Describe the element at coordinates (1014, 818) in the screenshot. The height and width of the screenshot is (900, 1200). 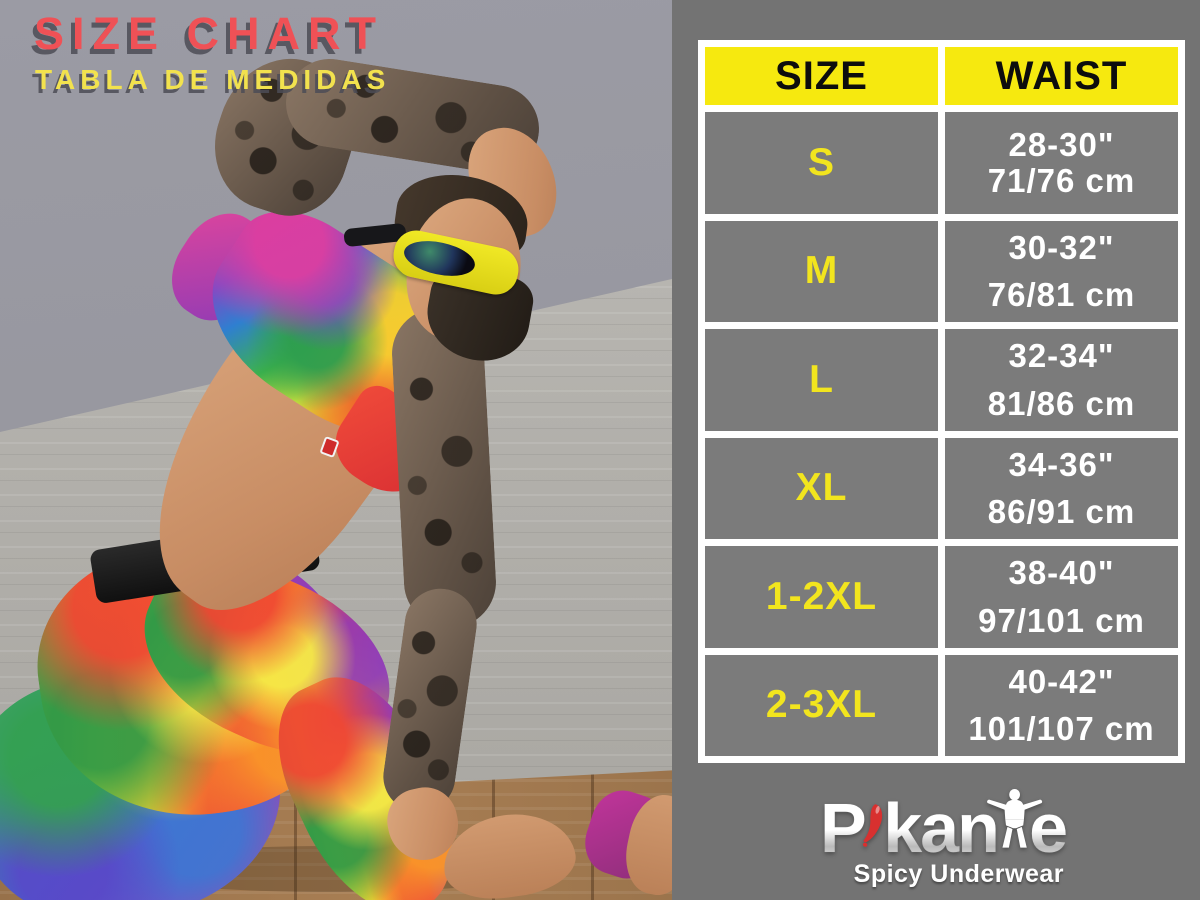
I see `man-silhouette-icon` at that location.